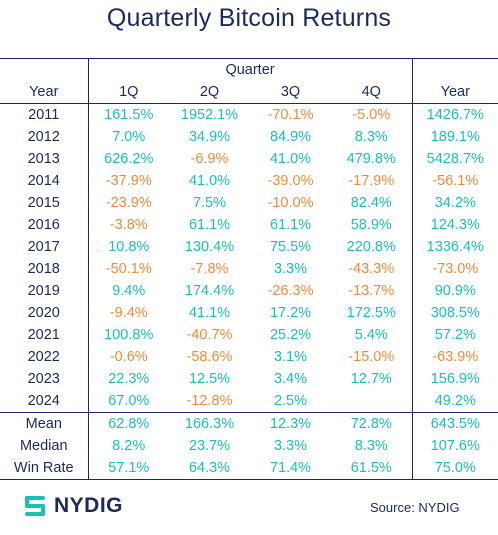 This screenshot has height=535, width=498. I want to click on q3-cell: 17.2%, so click(290, 313).